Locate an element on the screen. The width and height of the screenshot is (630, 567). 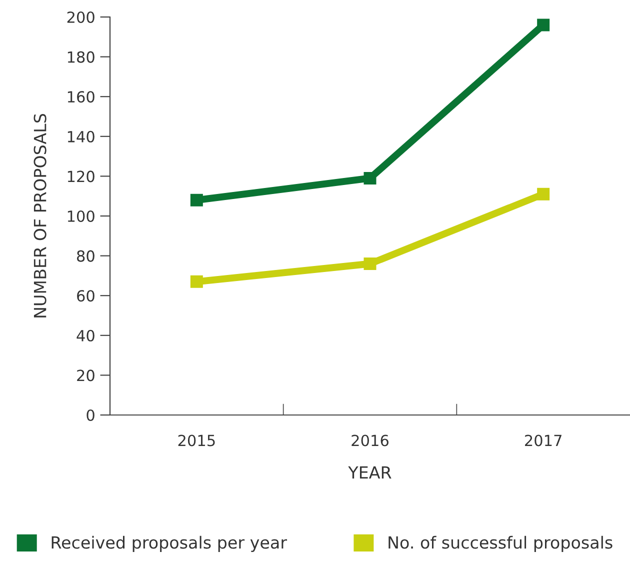
y-tick-label: 200 is located at coordinates (80, 17).